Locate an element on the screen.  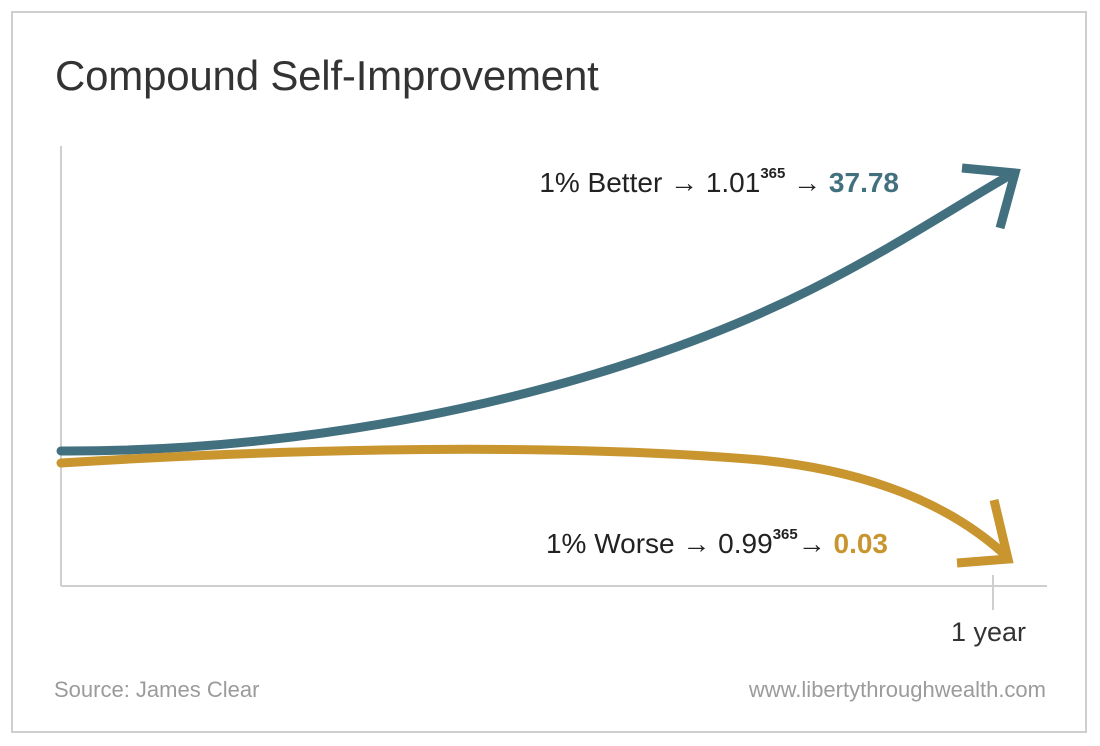
series-label-worse: 1% Worse → 0.99365→ 0.03 is located at coordinates (717, 542).